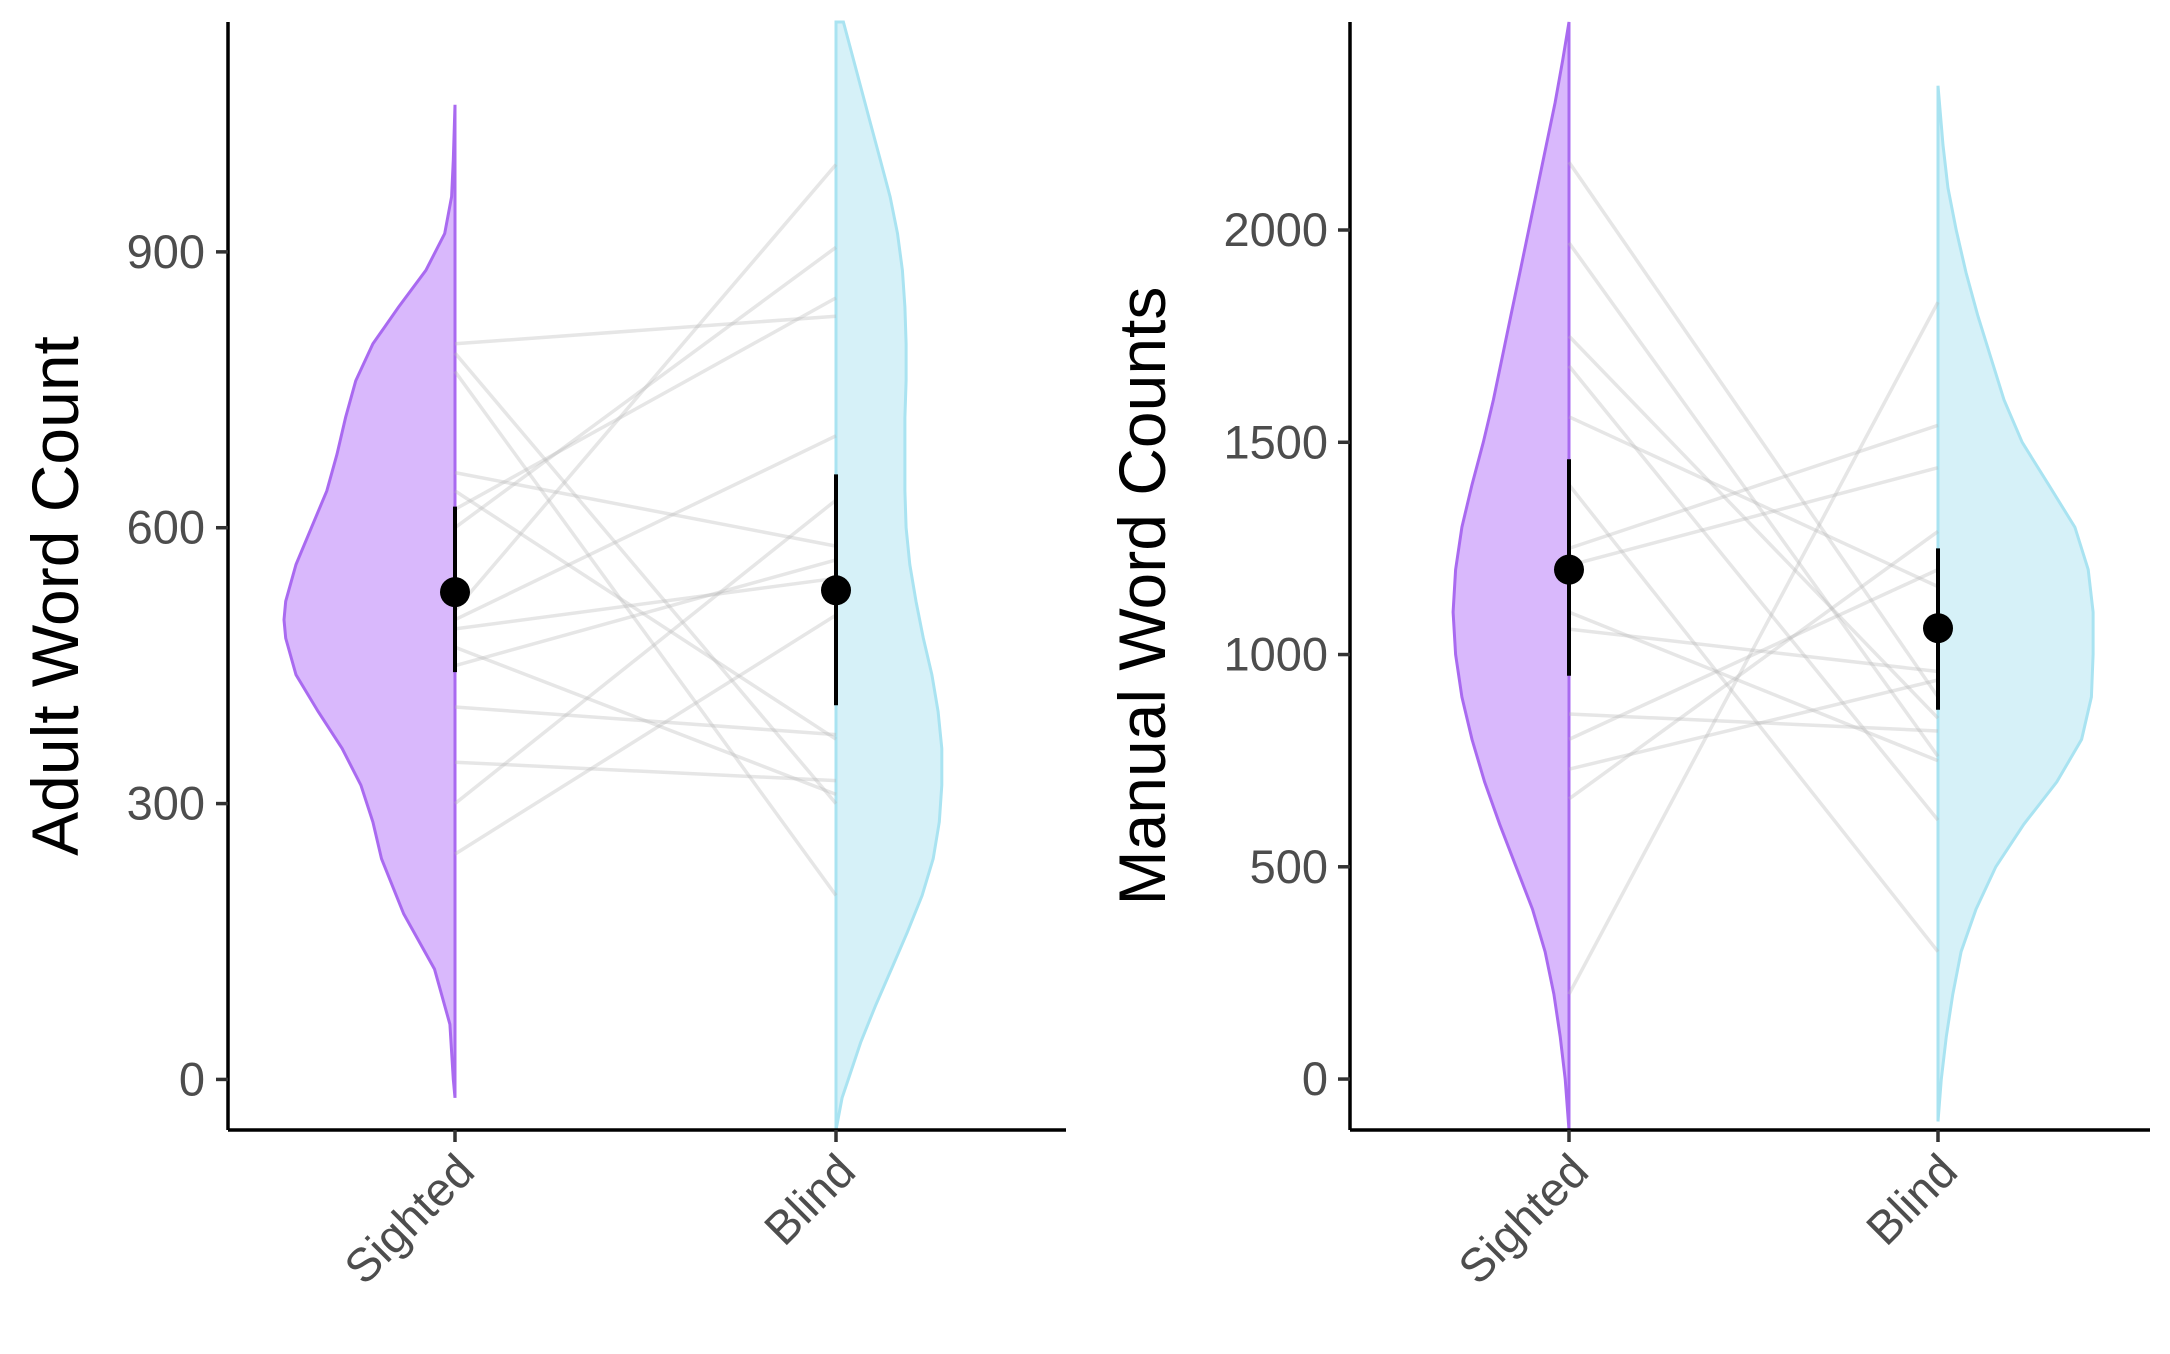  I want to click on y-tick-label: 300, so click(166, 803).